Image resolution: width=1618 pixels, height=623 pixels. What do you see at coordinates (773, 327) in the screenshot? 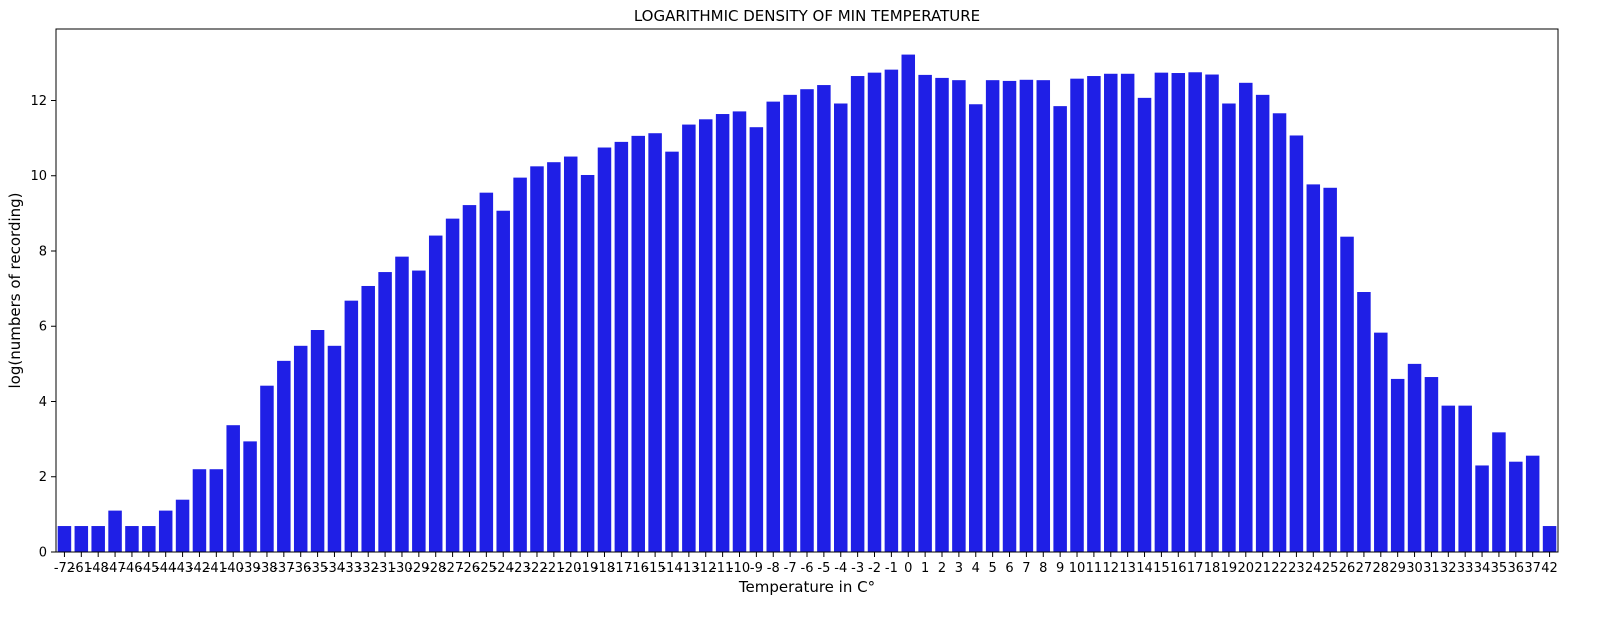
I see `bar--8` at bounding box center [773, 327].